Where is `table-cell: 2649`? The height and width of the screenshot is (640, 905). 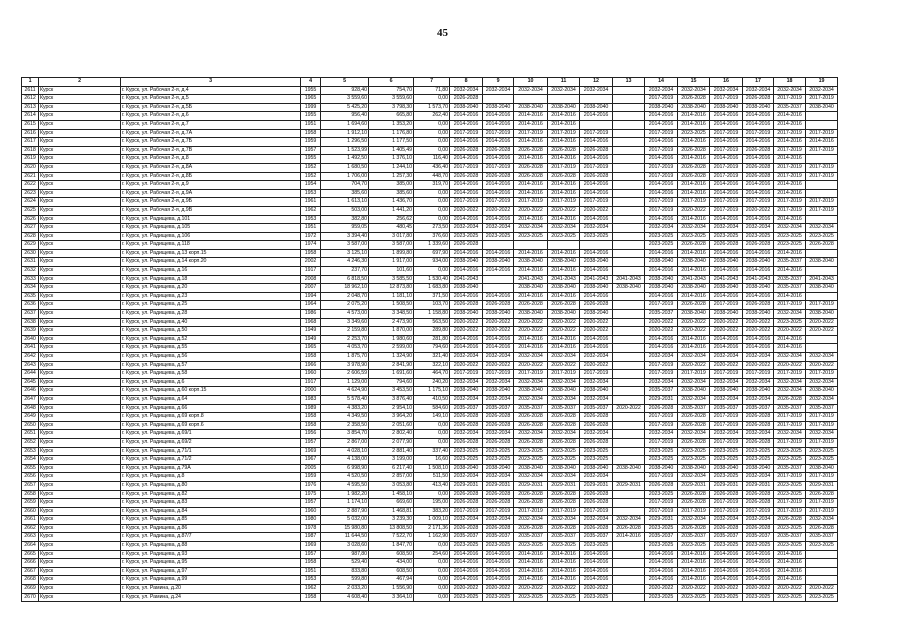 table-cell: 2649 is located at coordinates (30, 417).